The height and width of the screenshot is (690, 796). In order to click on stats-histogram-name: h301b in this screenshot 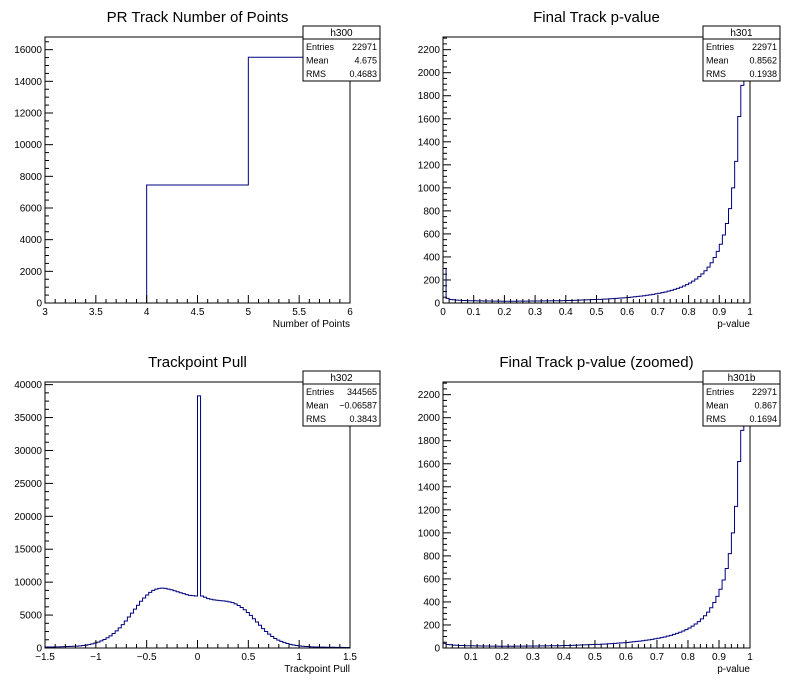, I will do `click(742, 378)`.